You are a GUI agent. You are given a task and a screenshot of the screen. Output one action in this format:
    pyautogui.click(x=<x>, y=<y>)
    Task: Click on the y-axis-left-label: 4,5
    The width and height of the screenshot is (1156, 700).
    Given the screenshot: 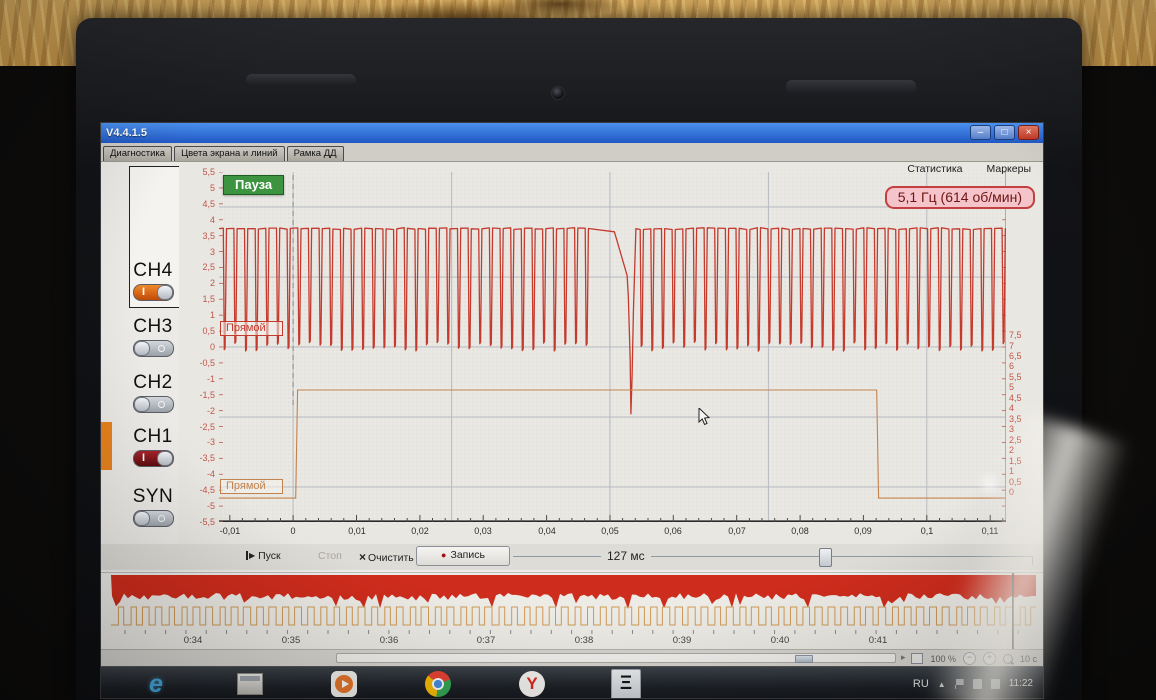 What is the action you would take?
    pyautogui.click(x=208, y=204)
    